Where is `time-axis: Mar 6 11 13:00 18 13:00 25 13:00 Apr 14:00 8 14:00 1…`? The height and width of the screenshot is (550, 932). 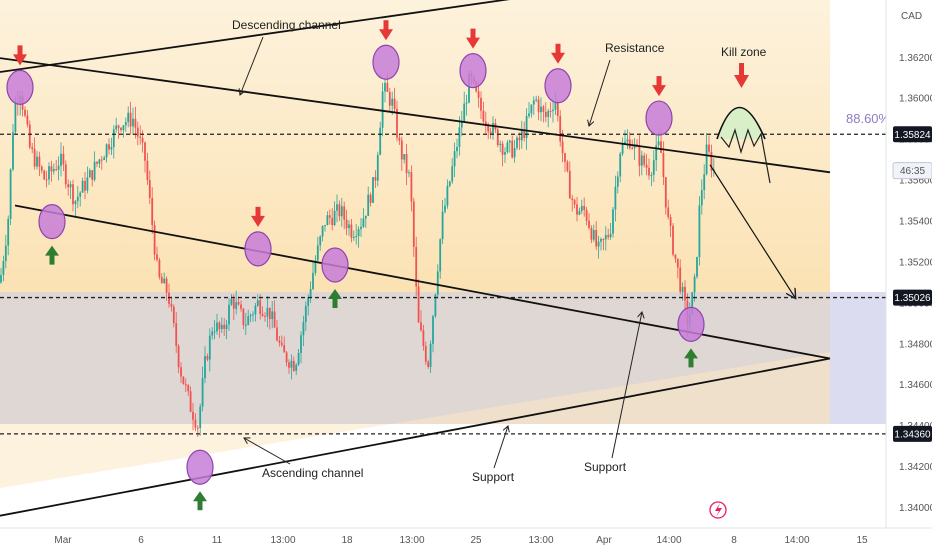
time-axis: Mar 6 11 13:00 18 13:00 25 13:00 Apr 14:00 8 14:00 1… is located at coordinates (466, 538).